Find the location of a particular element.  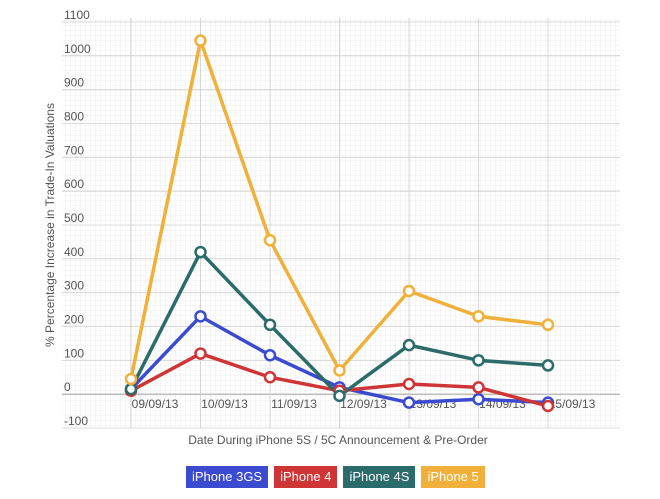

x-tick-label: 15/09/13 is located at coordinates (572, 404).